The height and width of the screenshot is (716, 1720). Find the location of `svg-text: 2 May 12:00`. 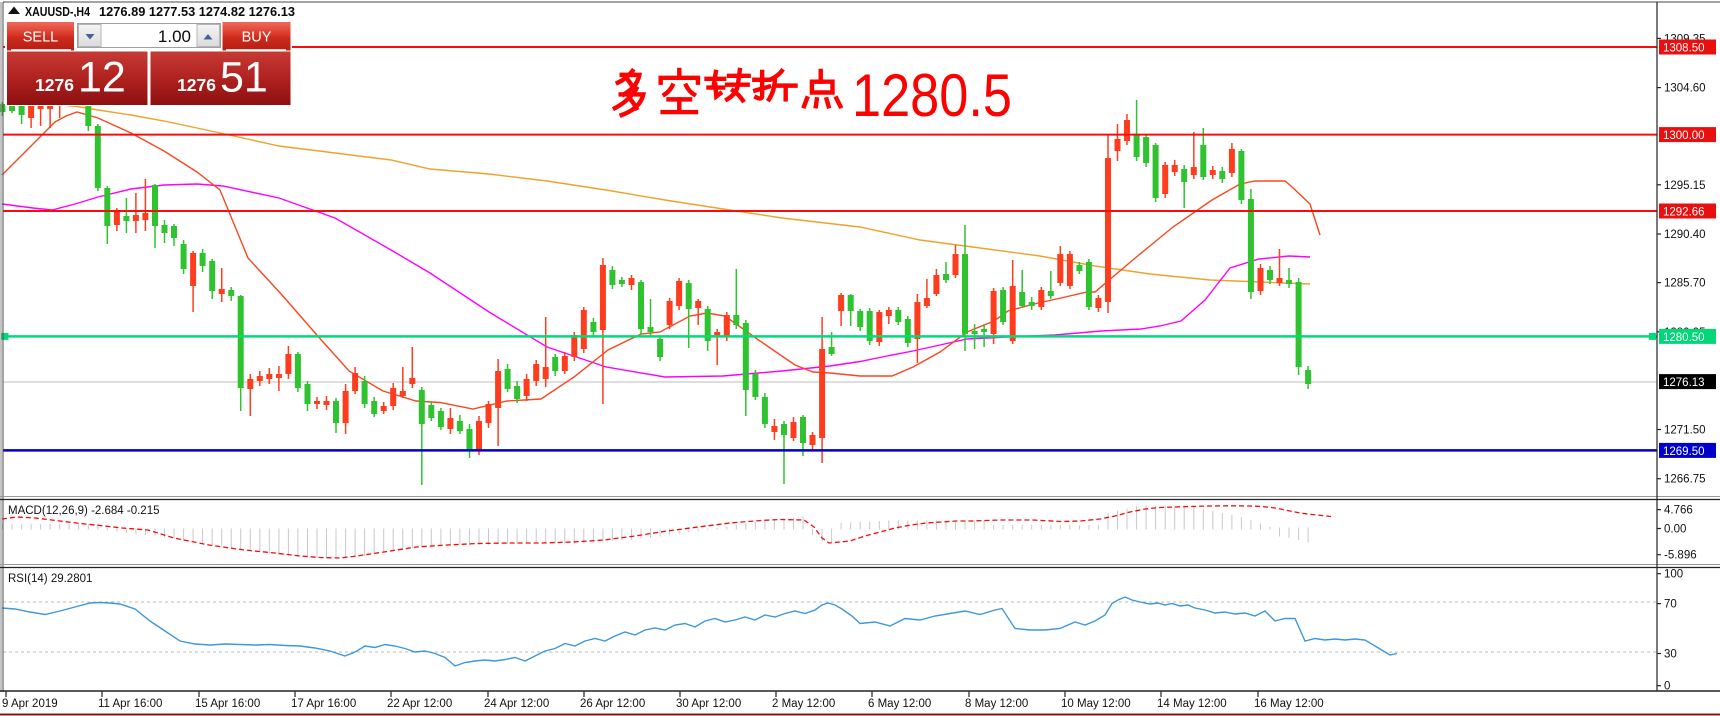

svg-text: 2 May 12:00 is located at coordinates (803, 704).